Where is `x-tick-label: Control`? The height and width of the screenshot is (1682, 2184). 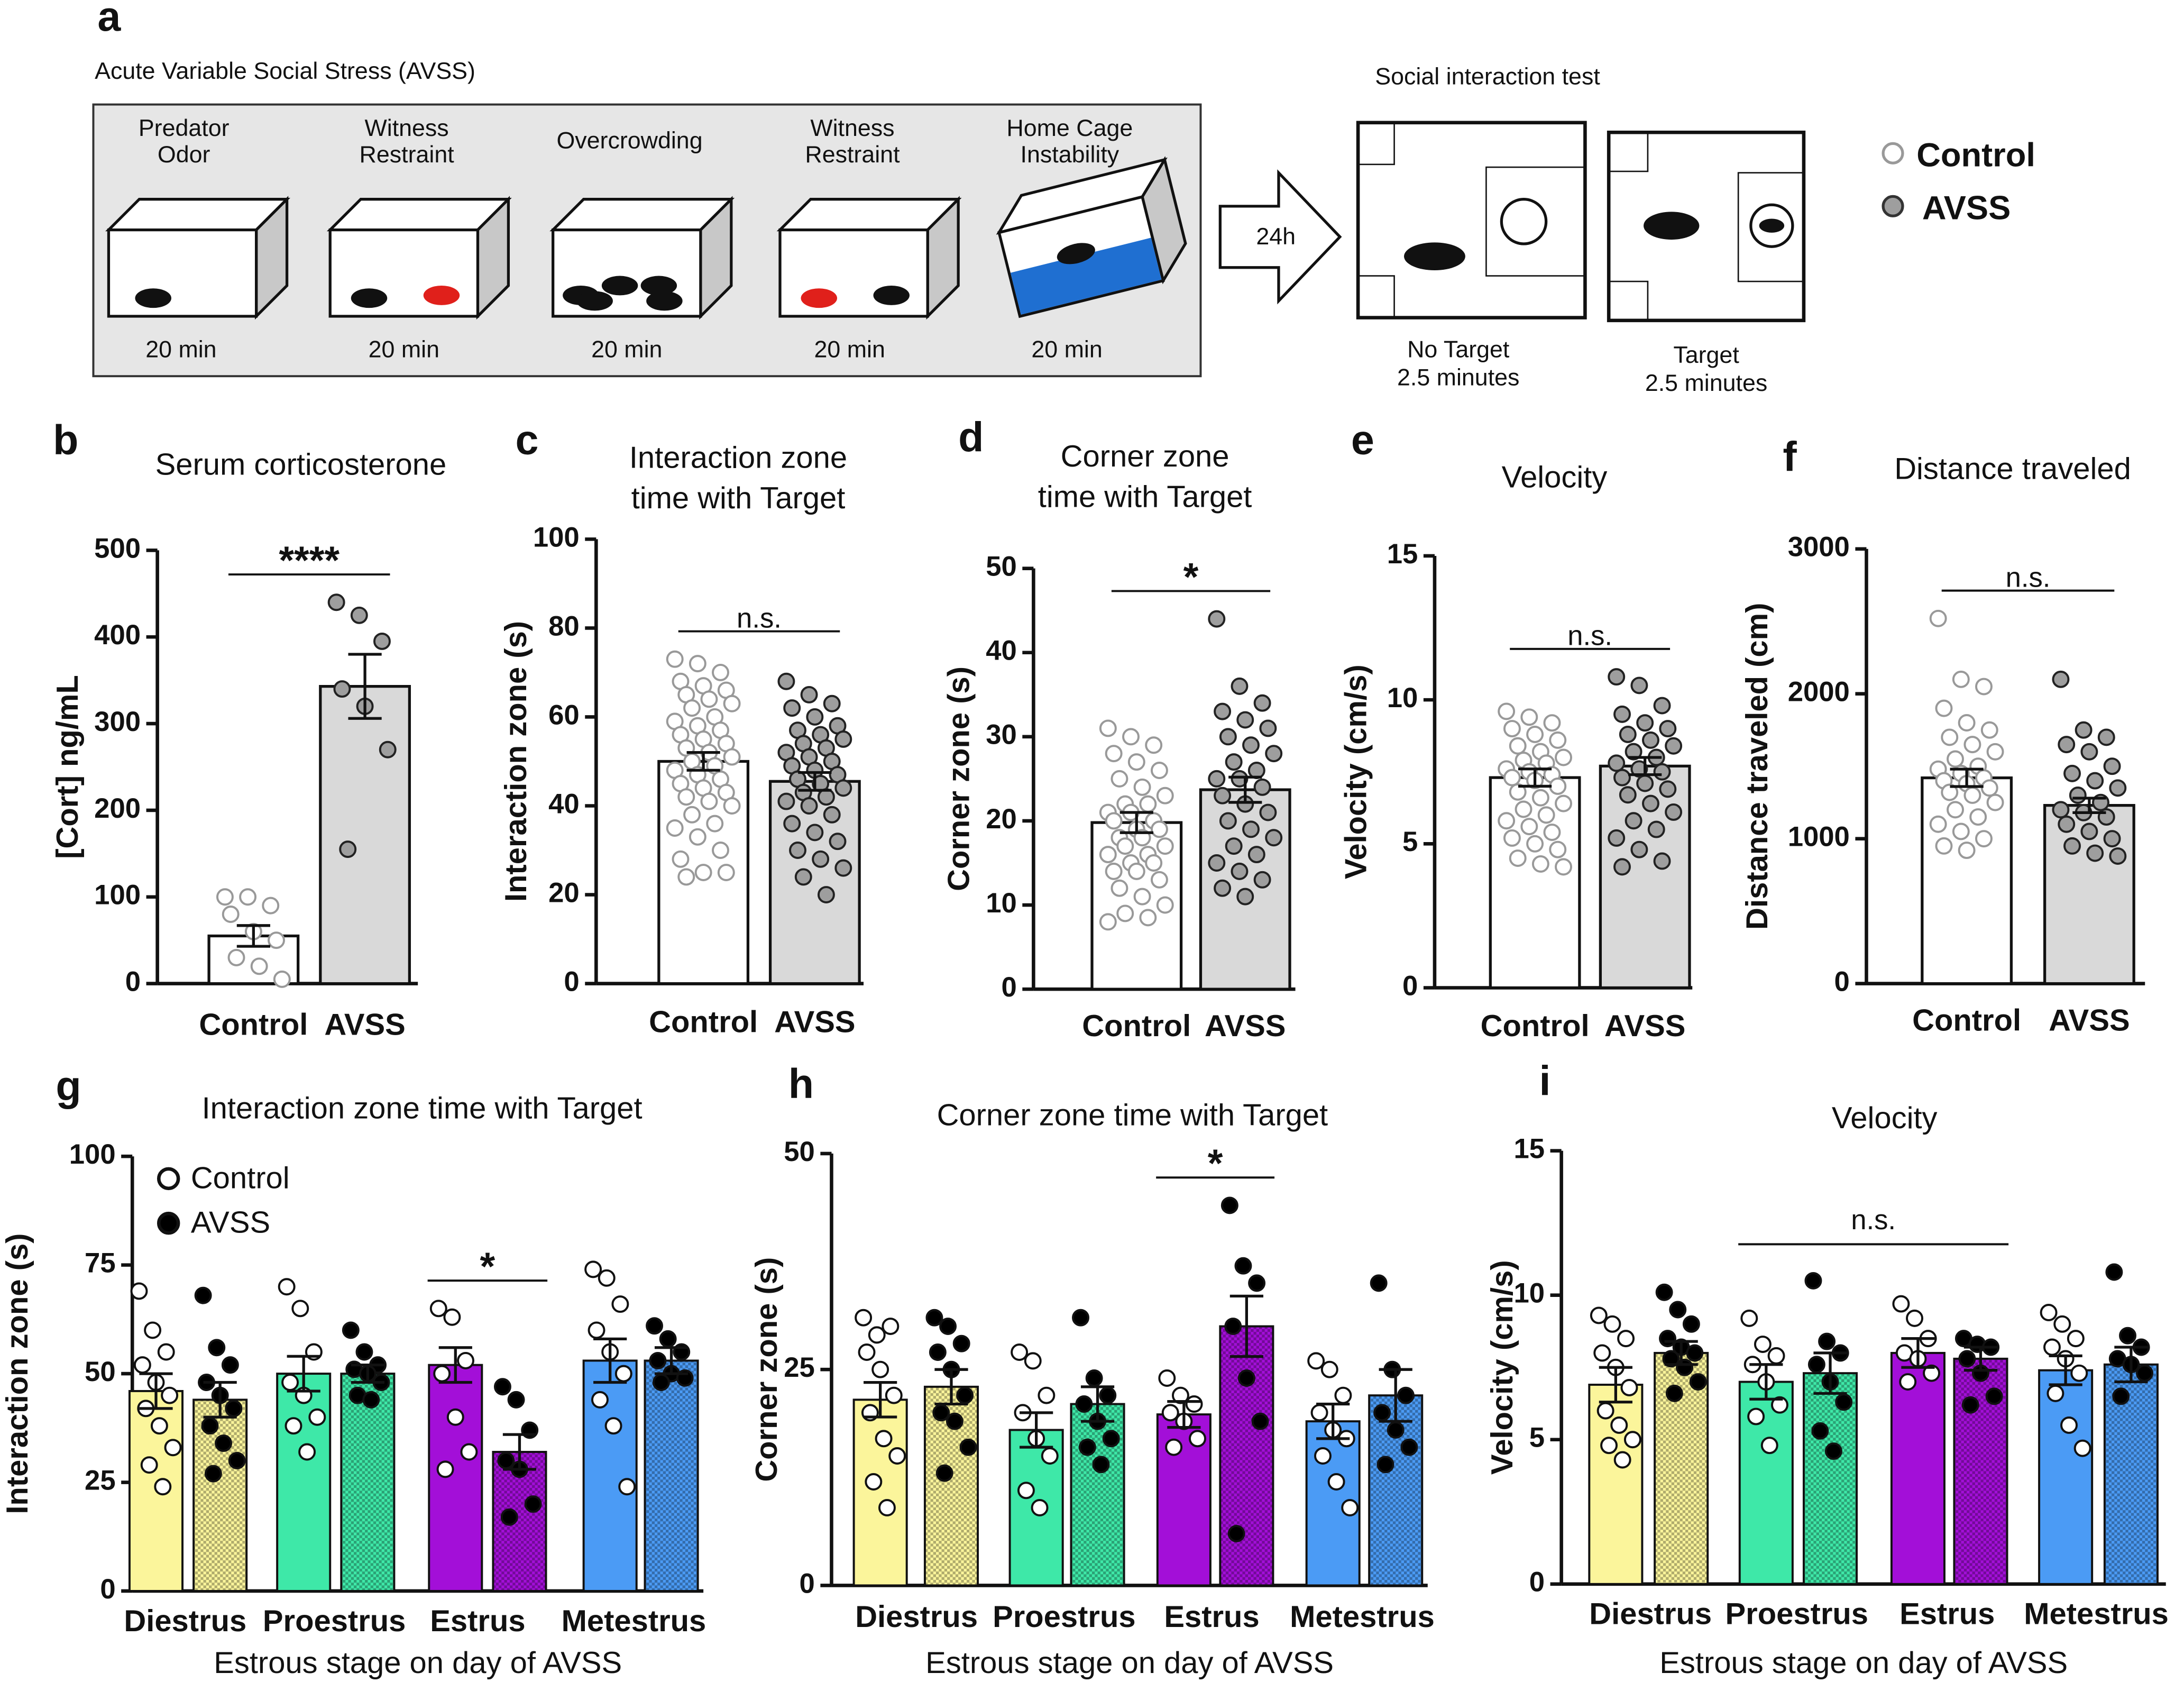
x-tick-label: Control is located at coordinates (703, 1022).